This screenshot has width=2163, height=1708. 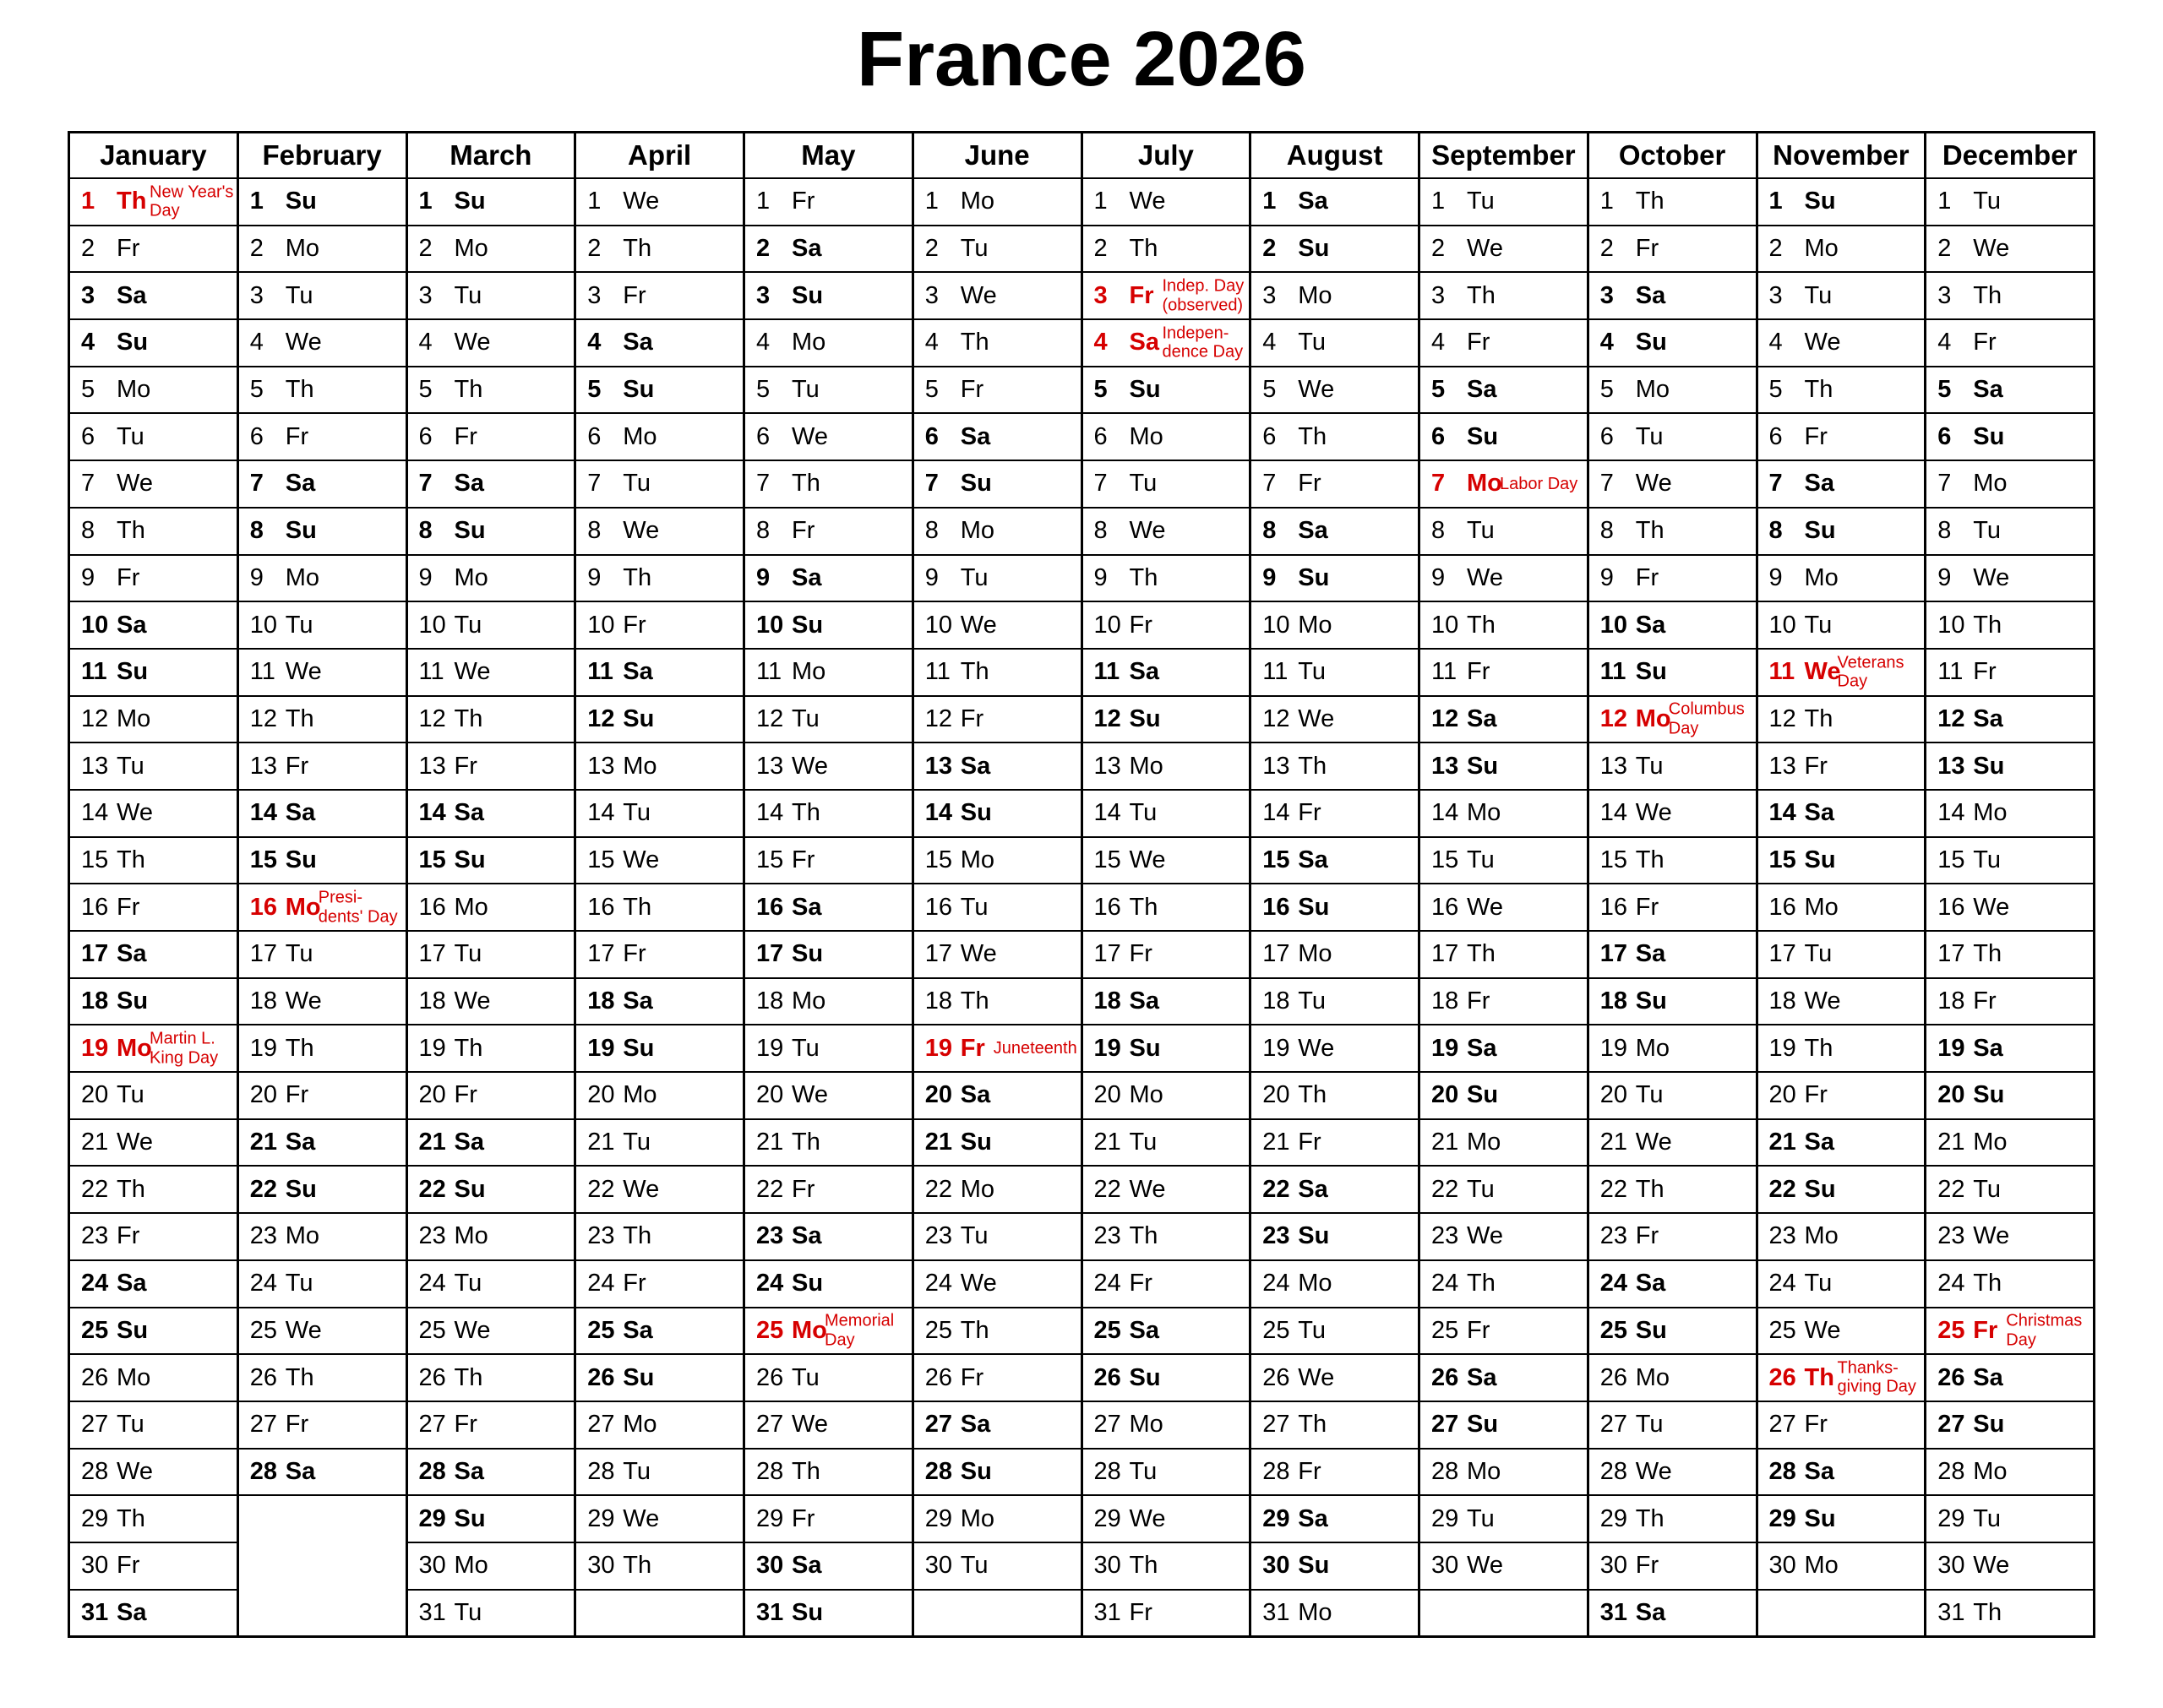 What do you see at coordinates (997, 672) in the screenshot?
I see `day-cell-june-11: 11 Th` at bounding box center [997, 672].